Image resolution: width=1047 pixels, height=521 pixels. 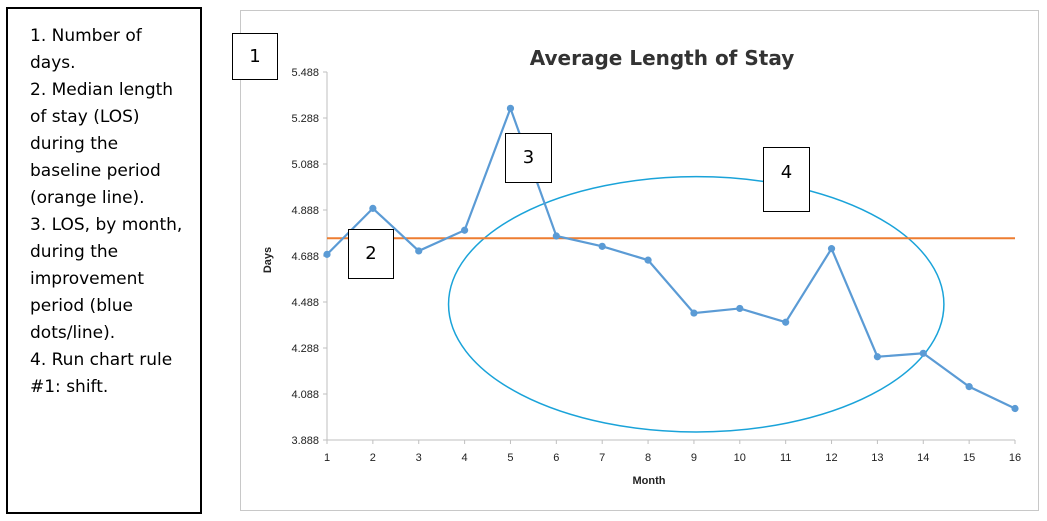 What do you see at coordinates (510, 458) in the screenshot?
I see `x-tick-label: 5` at bounding box center [510, 458].